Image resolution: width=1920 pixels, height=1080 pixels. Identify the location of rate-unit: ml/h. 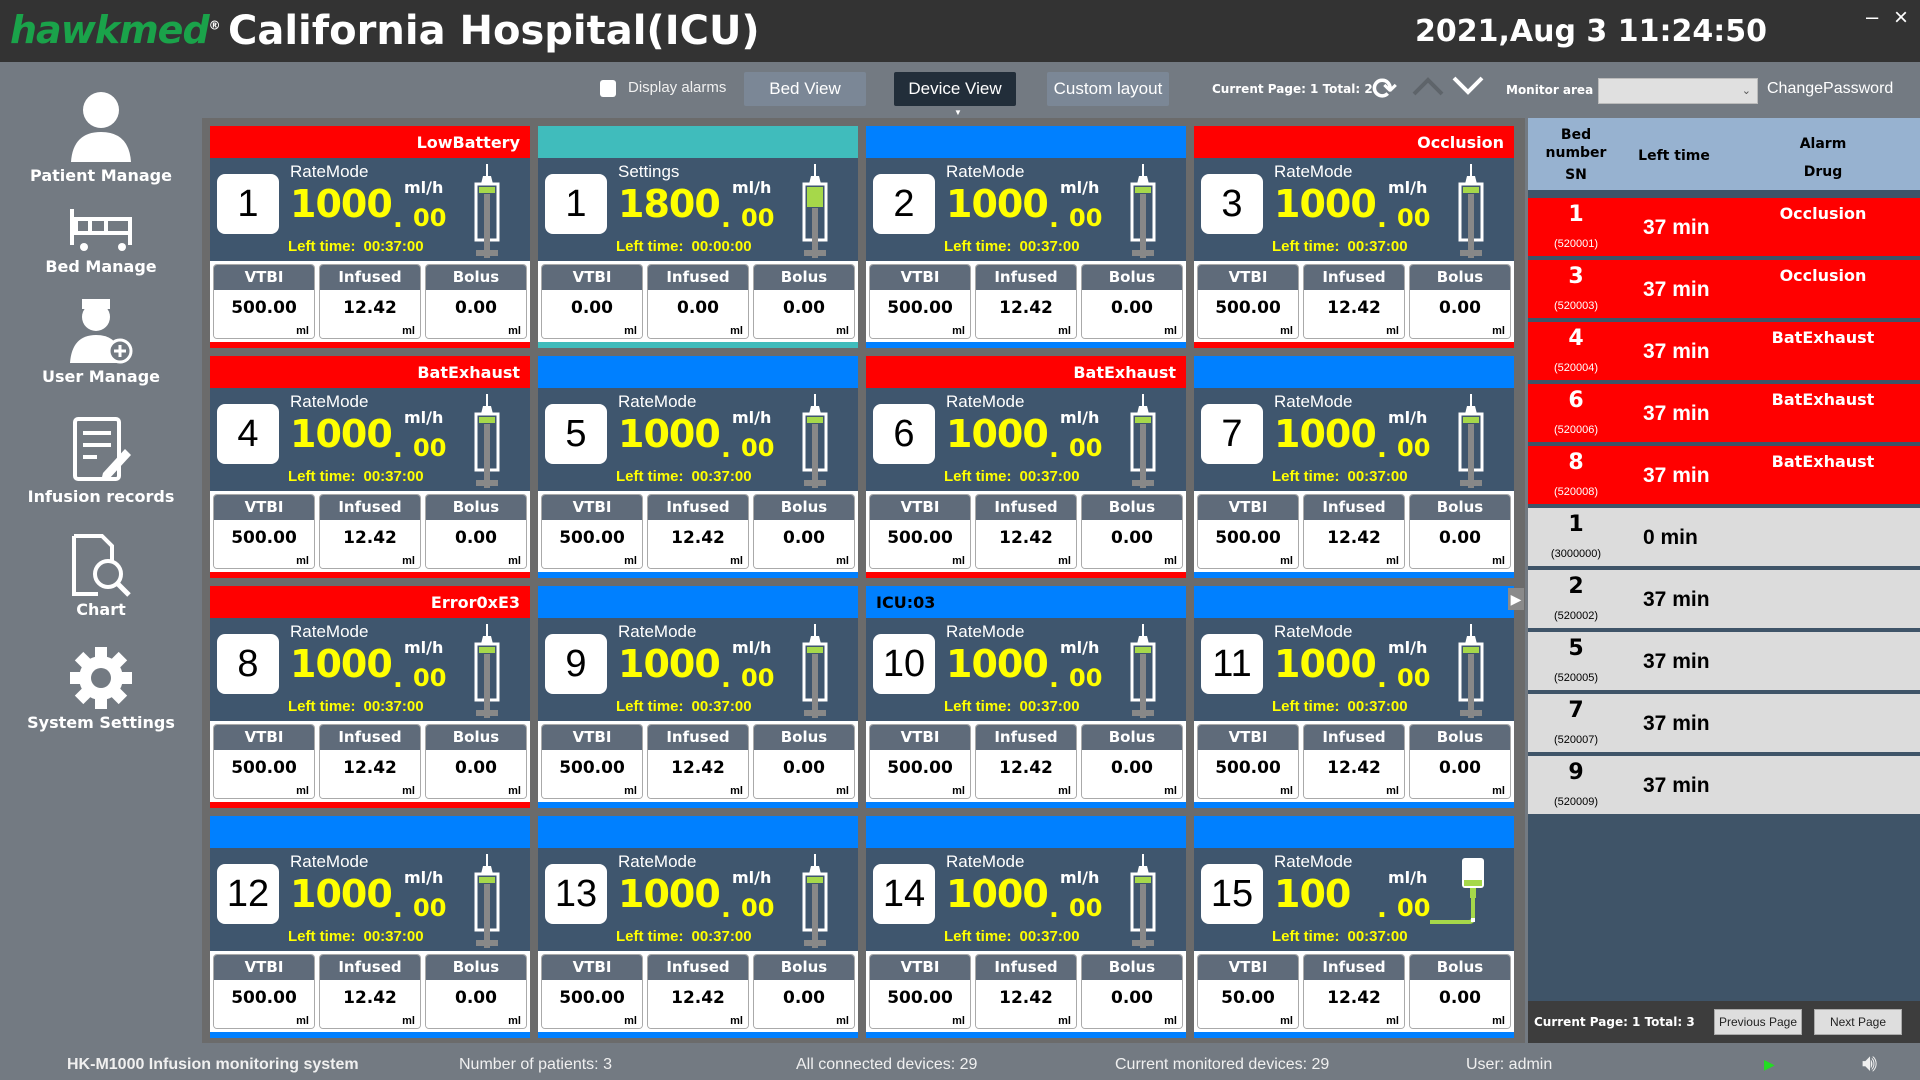
(752, 877).